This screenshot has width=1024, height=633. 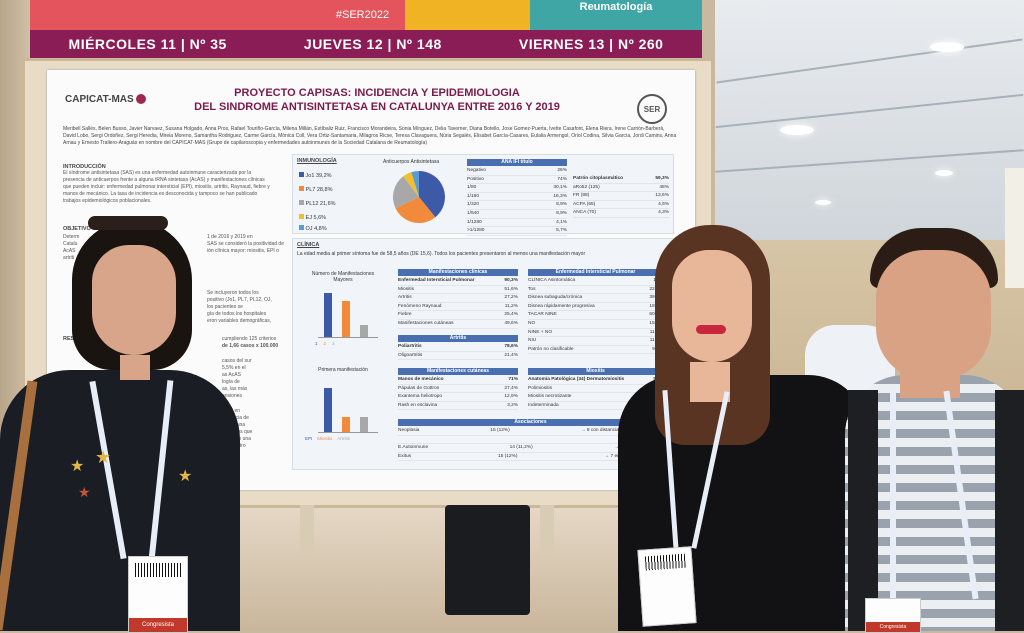 I want to click on table-cell: Neoplasia, so click(x=409, y=430).